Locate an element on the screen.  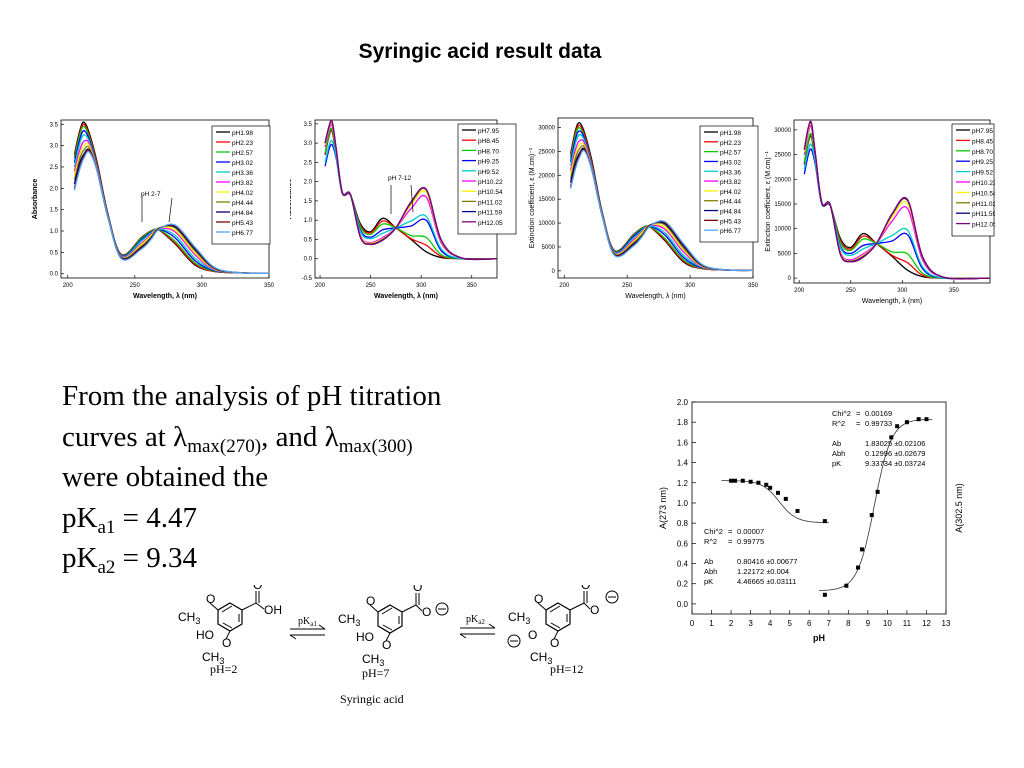
methyl-bottom-2-sub: 3 is located at coordinates (381, 663).